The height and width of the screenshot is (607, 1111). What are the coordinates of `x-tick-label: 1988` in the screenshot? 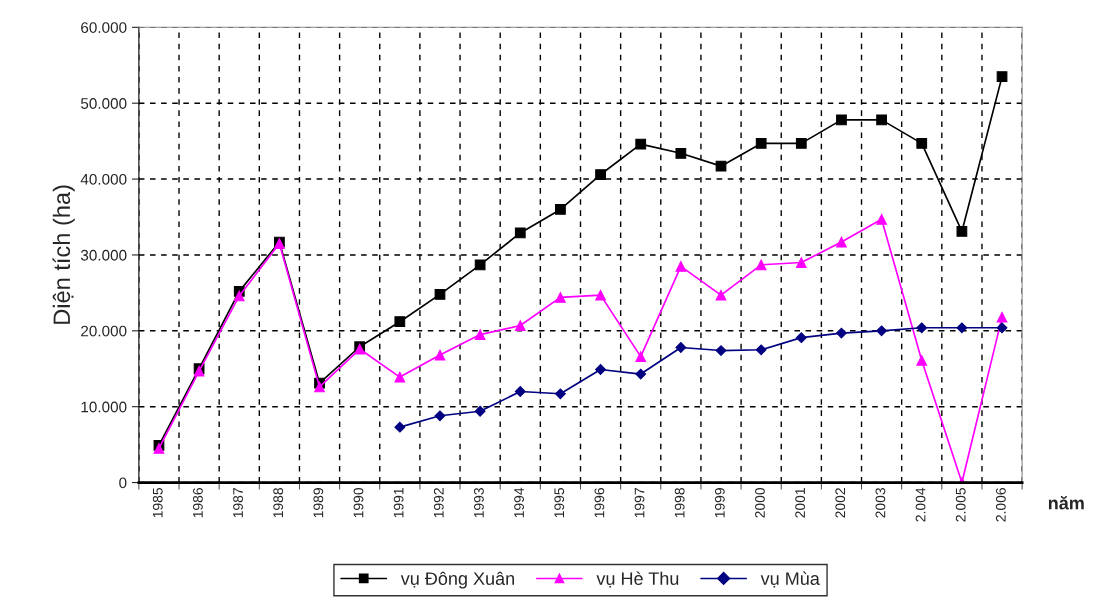 It's located at (278, 503).